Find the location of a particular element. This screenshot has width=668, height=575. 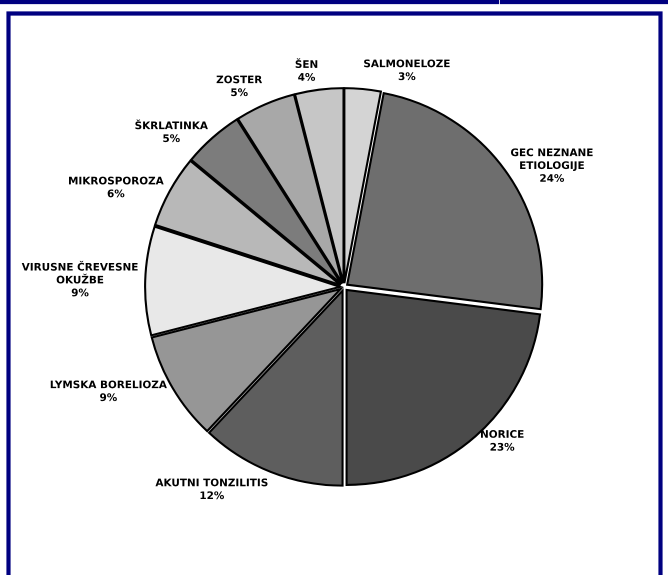

slice-label: ŠKRLATINKA is located at coordinates (171, 124).